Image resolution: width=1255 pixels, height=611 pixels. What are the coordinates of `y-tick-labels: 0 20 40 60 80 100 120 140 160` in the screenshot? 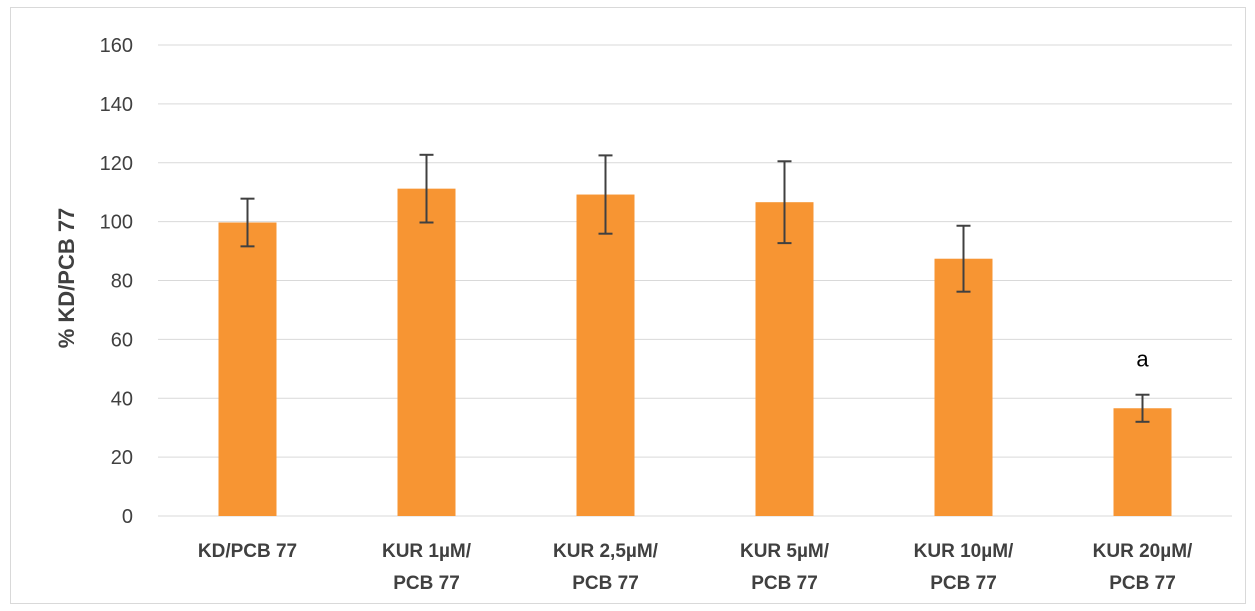 It's located at (116, 281).